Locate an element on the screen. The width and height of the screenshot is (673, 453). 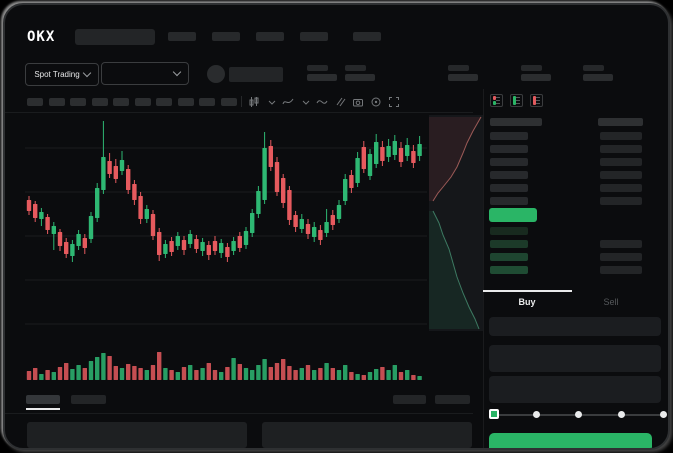
book-icon-segment is located at coordinates (514, 100).